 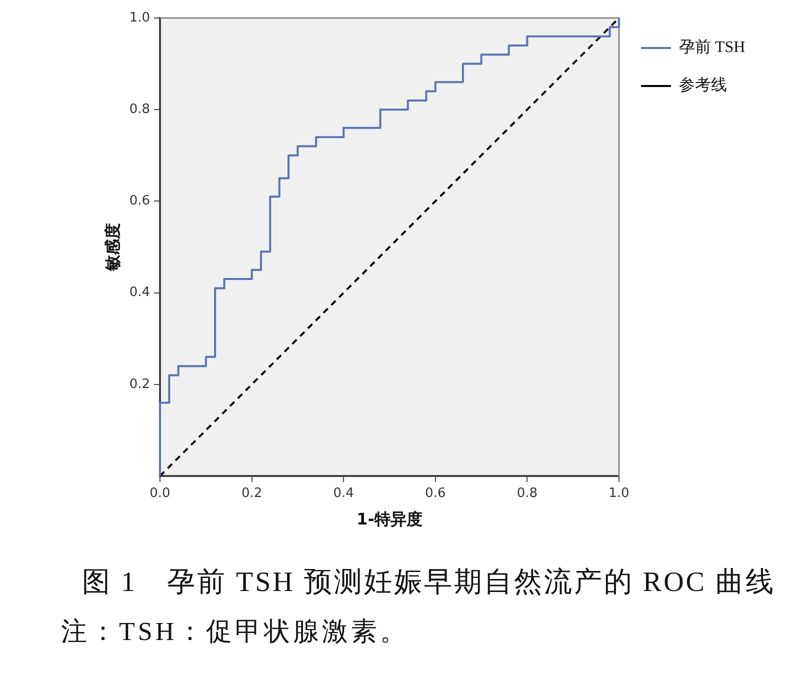 I want to click on x-axis-title: 1-特异度, so click(x=389, y=519).